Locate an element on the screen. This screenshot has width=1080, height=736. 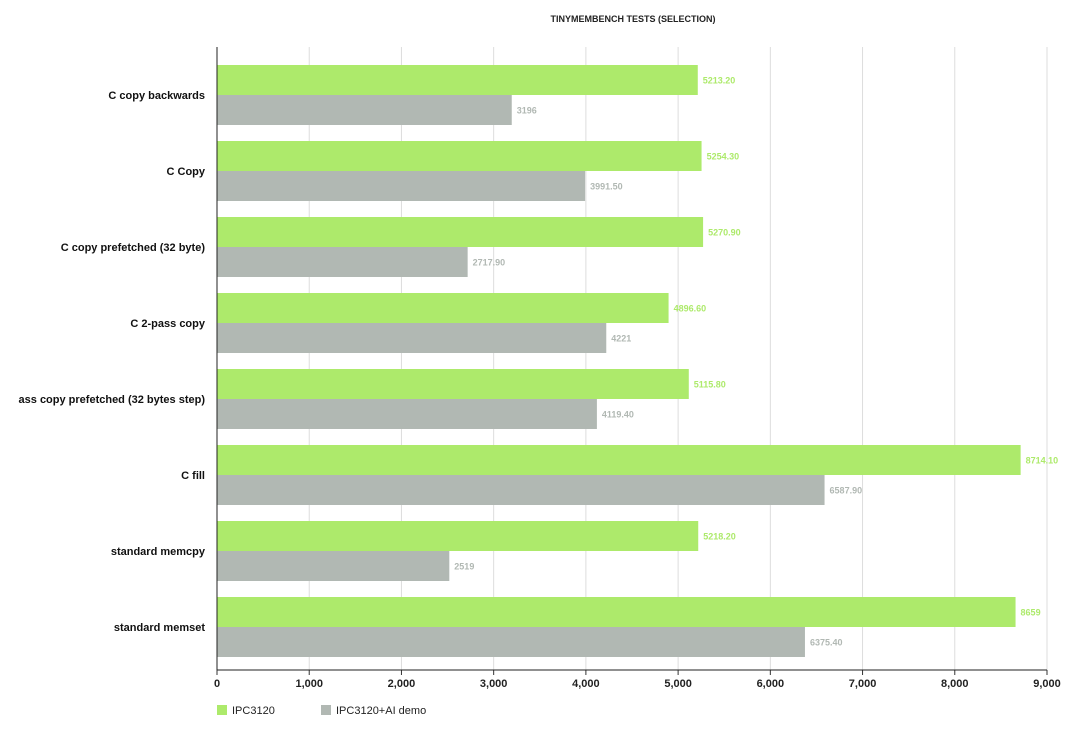
legend: IPC3120 IPC3120+AI demo is located at coordinates (321, 711).